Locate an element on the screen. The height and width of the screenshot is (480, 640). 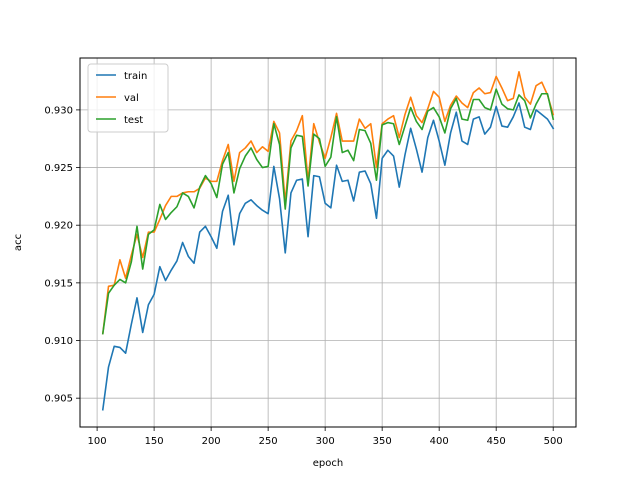
x-tick-label: 500 is located at coordinates (553, 441).